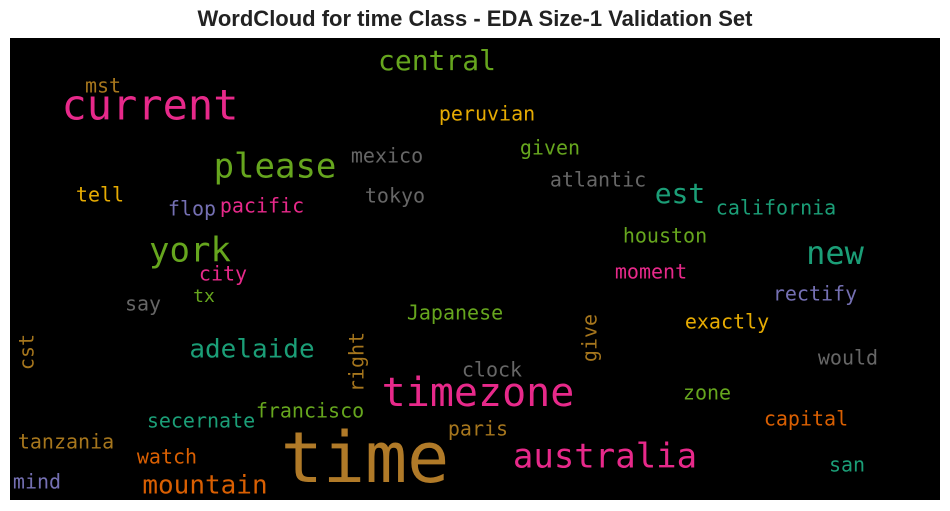 This screenshot has height=511, width=950. I want to click on word: atlantic, so click(598, 180).